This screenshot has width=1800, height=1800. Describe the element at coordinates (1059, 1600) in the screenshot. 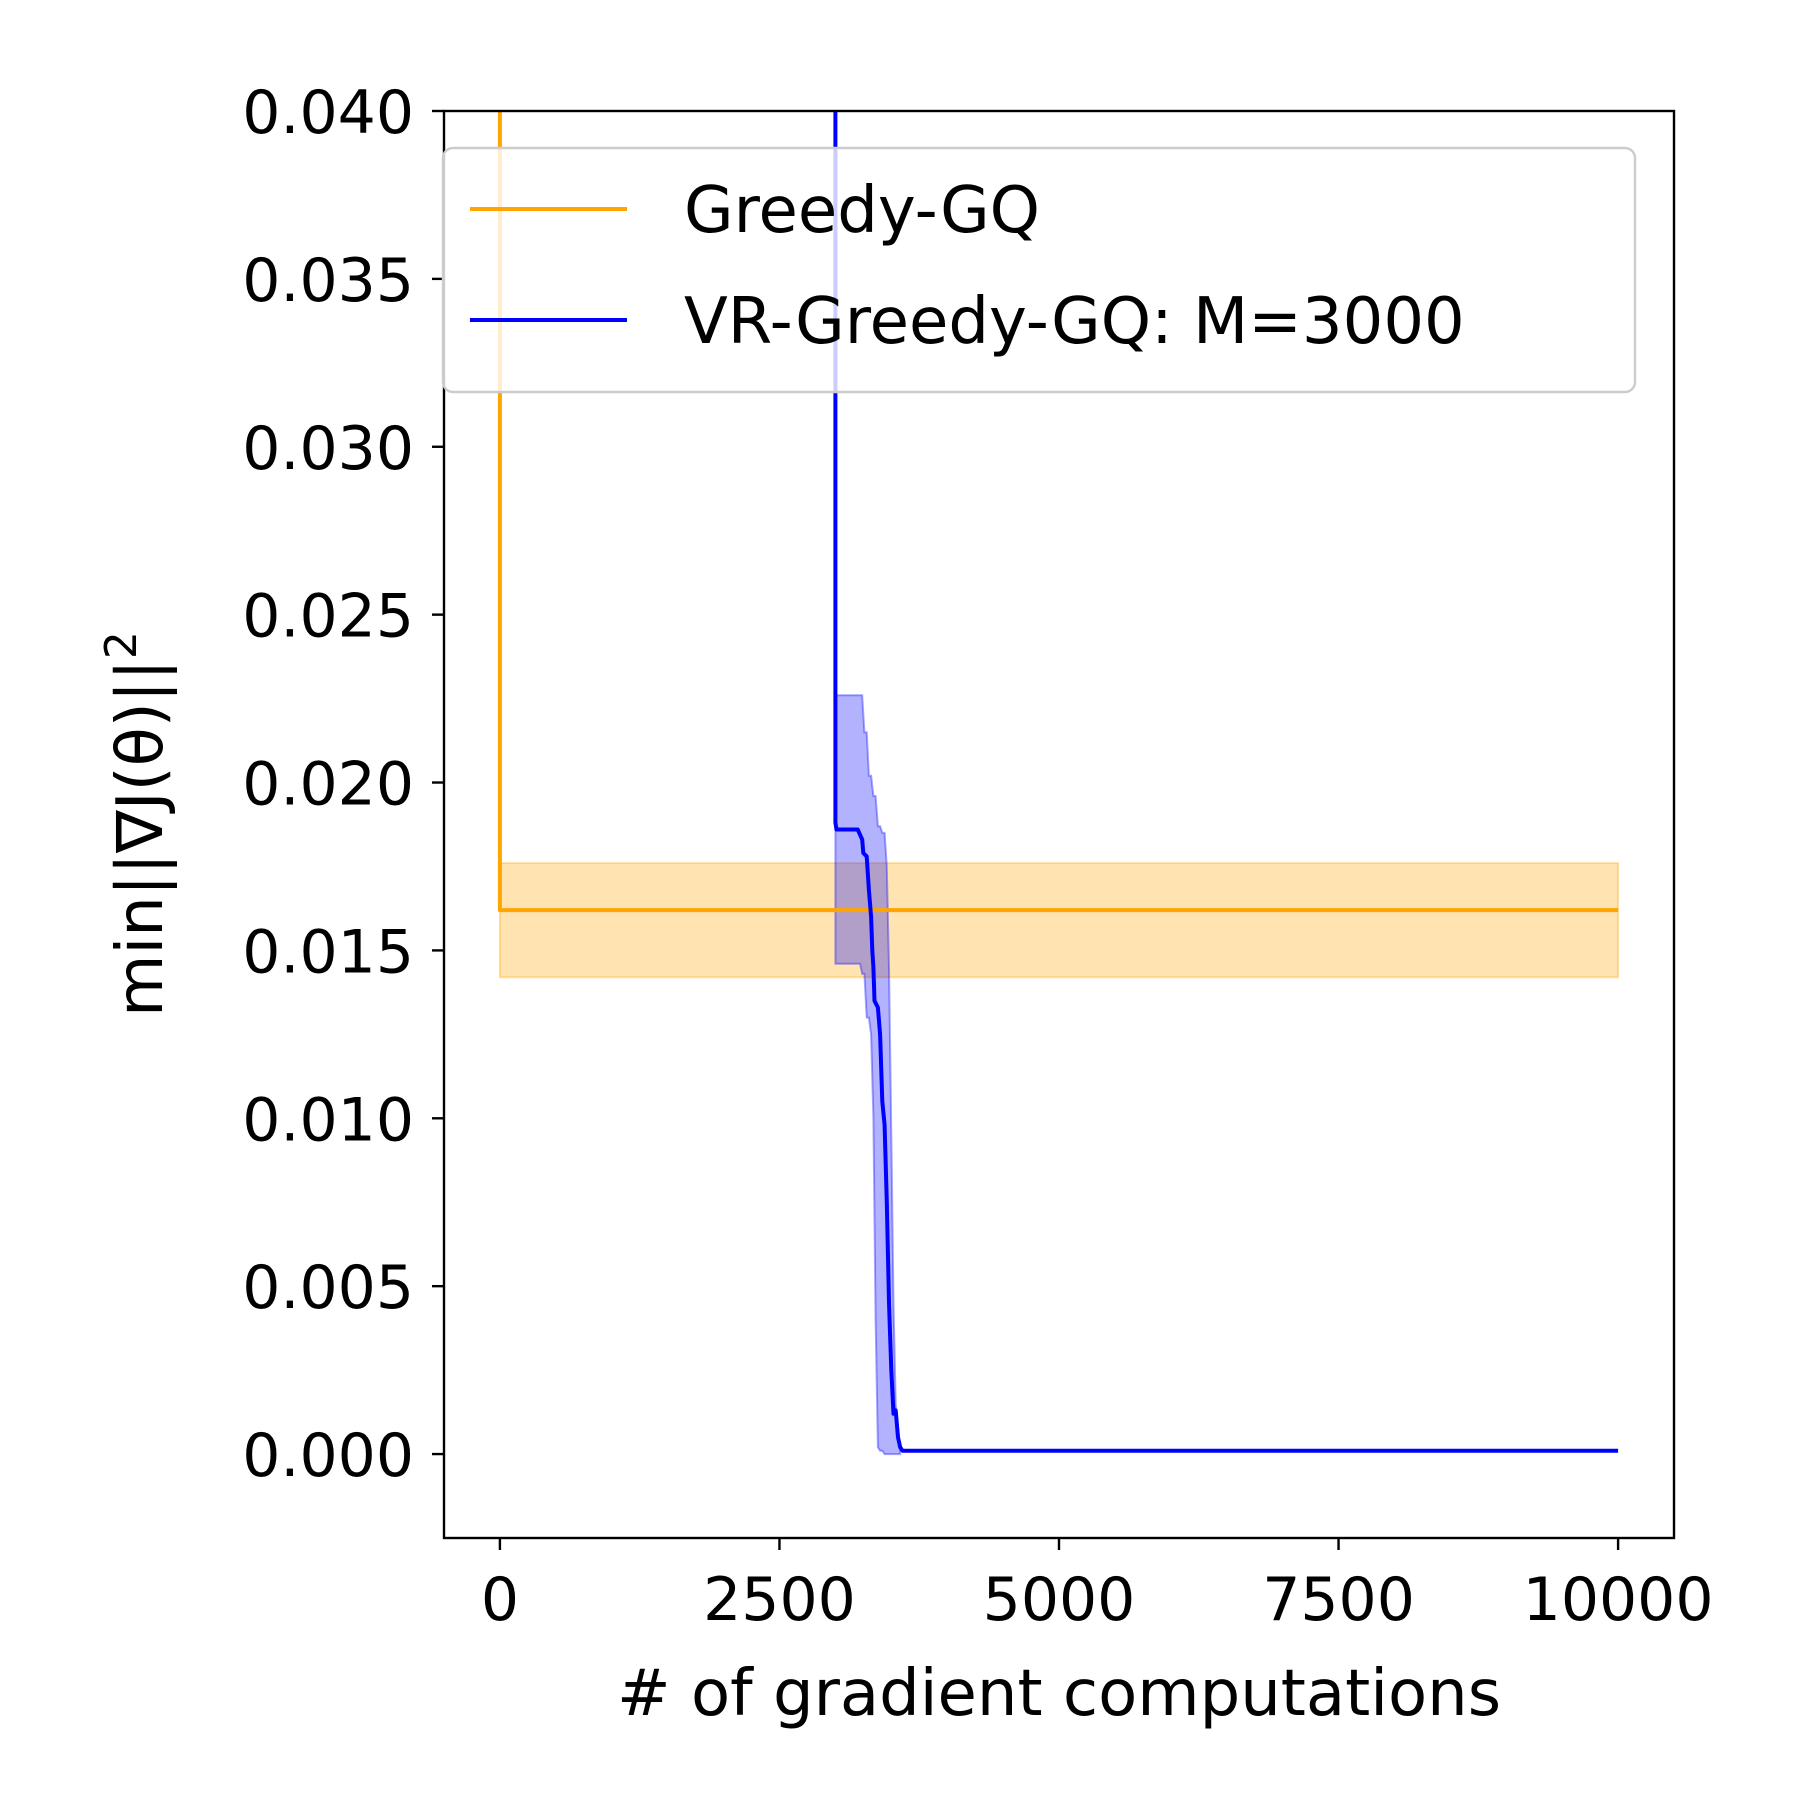

I see `x-tick-label: 5000` at that location.